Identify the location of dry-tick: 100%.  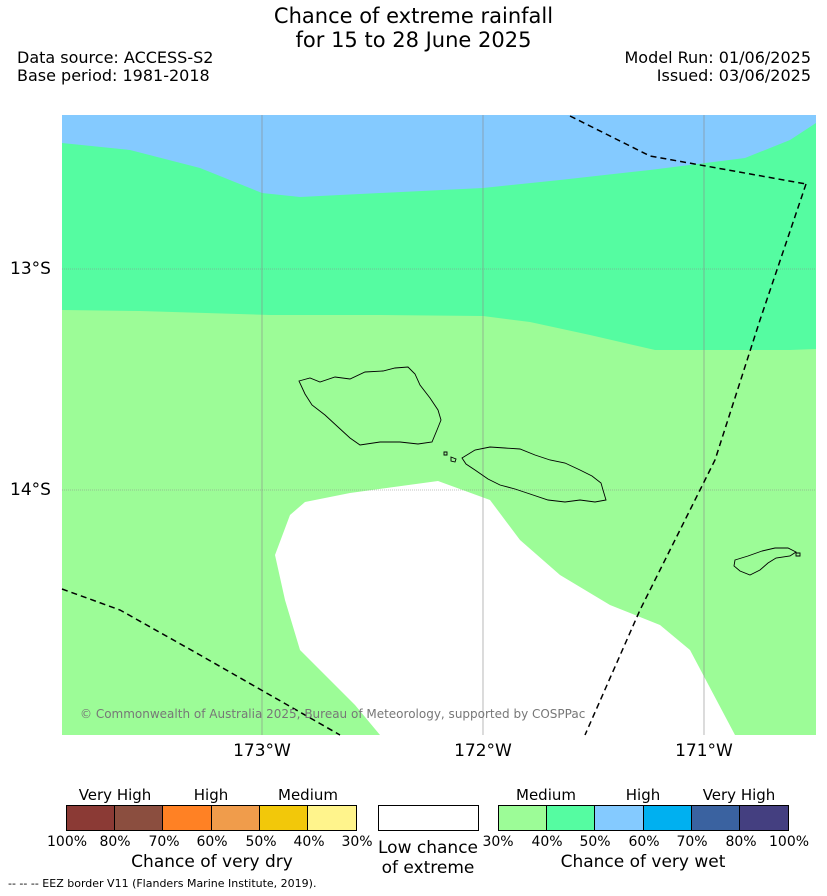
(67, 842).